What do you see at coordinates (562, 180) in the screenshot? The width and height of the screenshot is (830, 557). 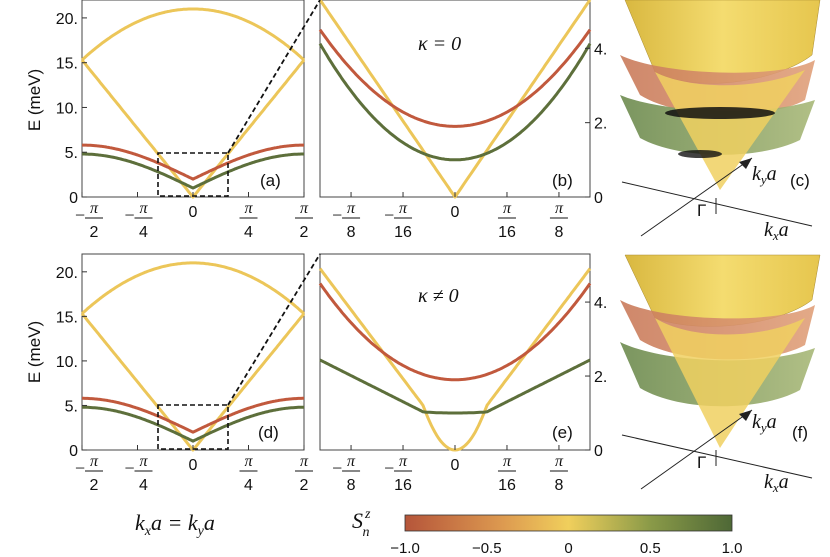 I see `panel-label-b: (b)` at bounding box center [562, 180].